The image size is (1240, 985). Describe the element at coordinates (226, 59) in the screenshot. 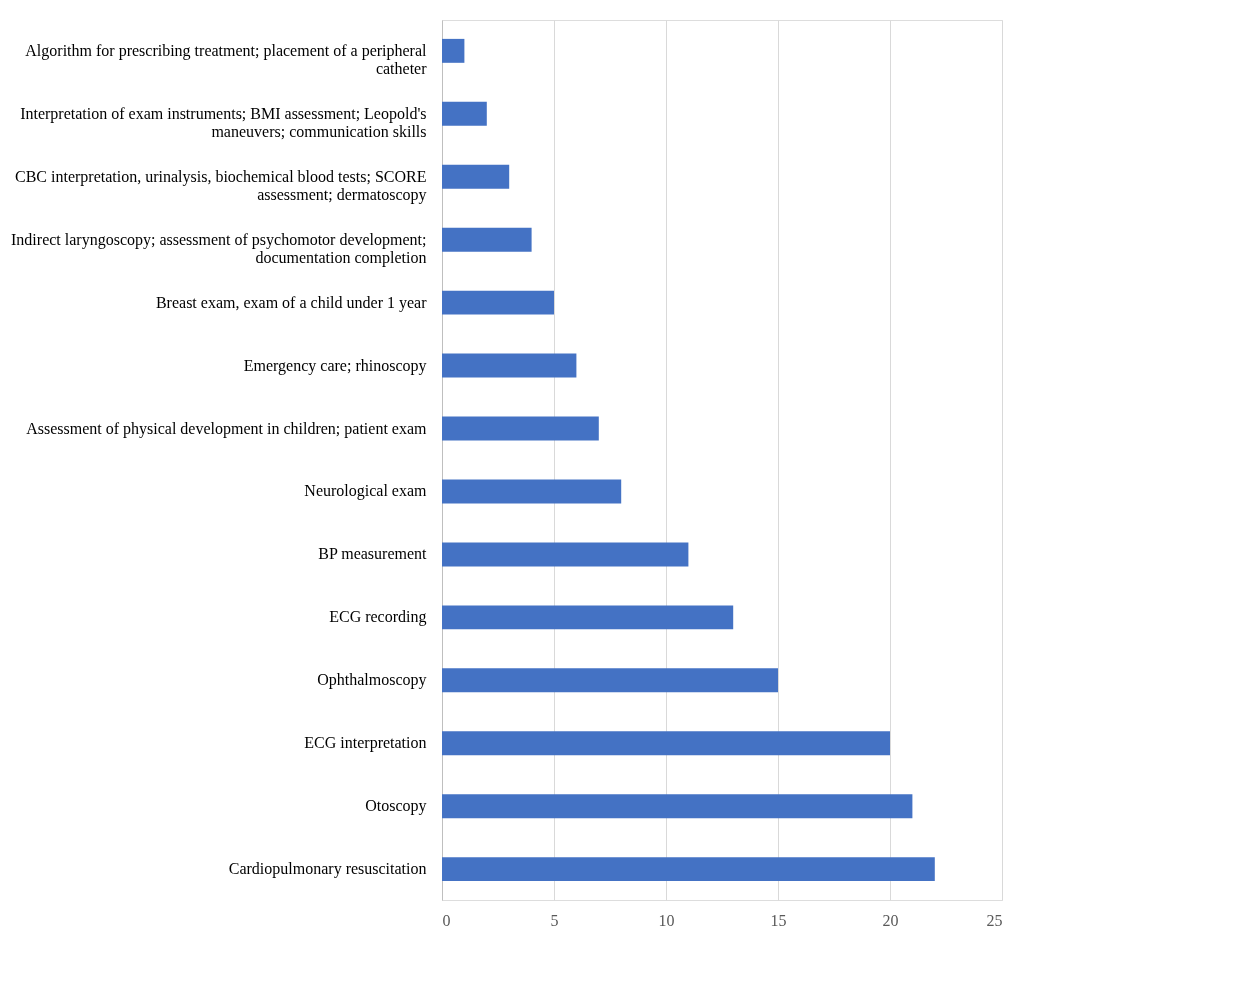

I see `y-tick-label: Algorithm for prescribing treatment; placement of a peripheral catheter` at that location.